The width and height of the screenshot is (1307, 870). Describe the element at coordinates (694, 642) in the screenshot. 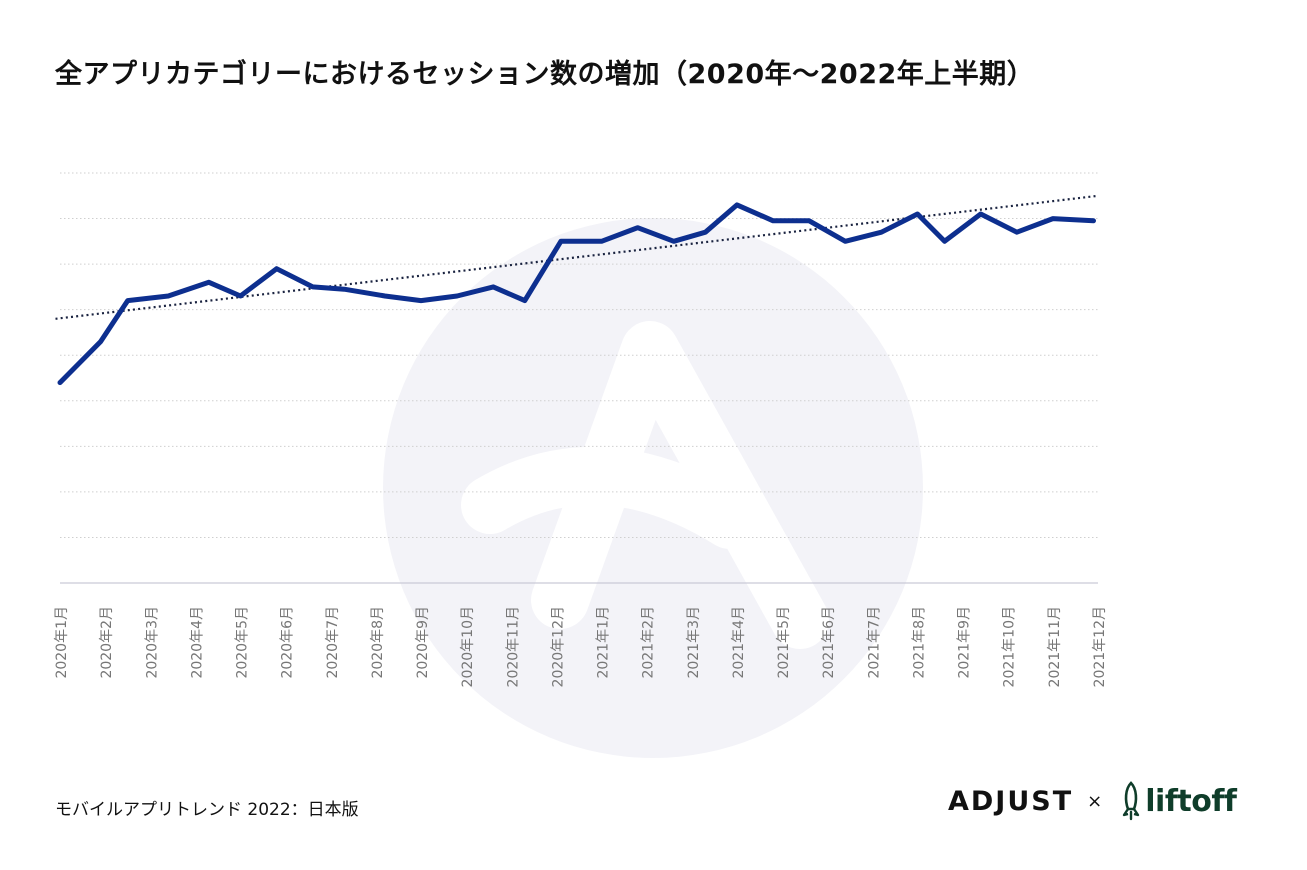

I see `x-tick-label: 2021年3月` at that location.